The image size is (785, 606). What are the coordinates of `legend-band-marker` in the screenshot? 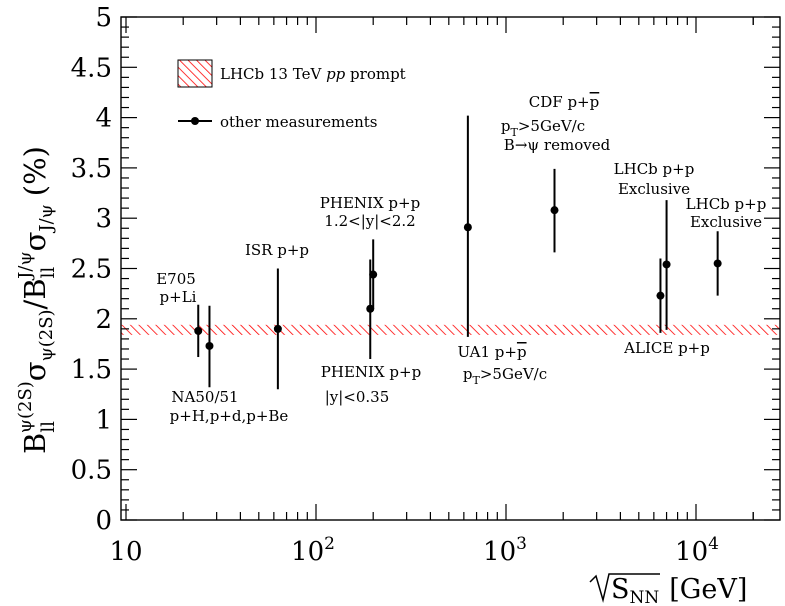 It's located at (195, 73).